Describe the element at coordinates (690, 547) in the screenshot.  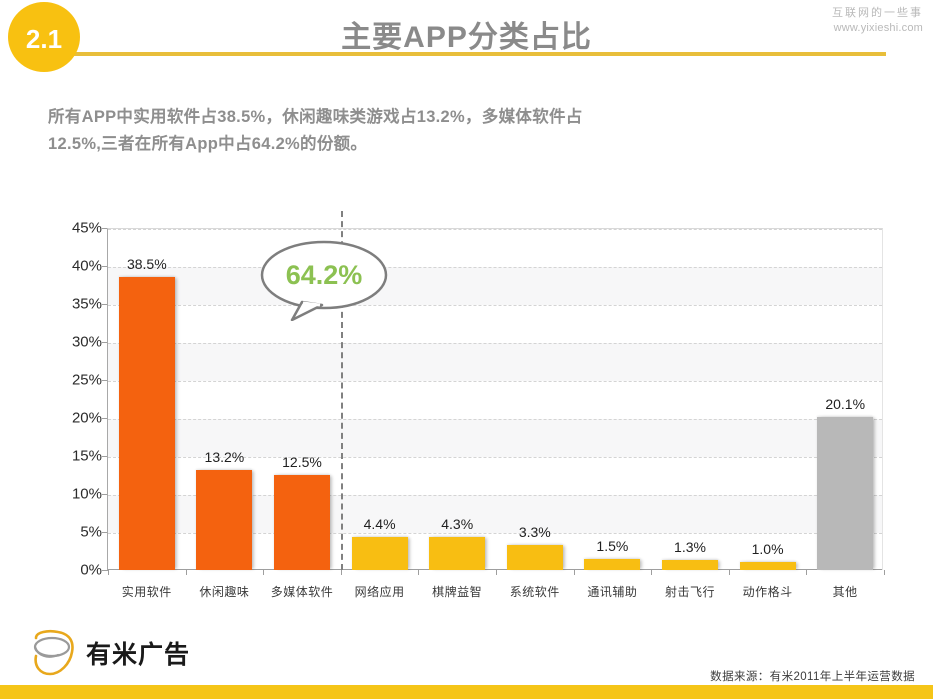
I see `bar-value-label: 1.3%` at that location.